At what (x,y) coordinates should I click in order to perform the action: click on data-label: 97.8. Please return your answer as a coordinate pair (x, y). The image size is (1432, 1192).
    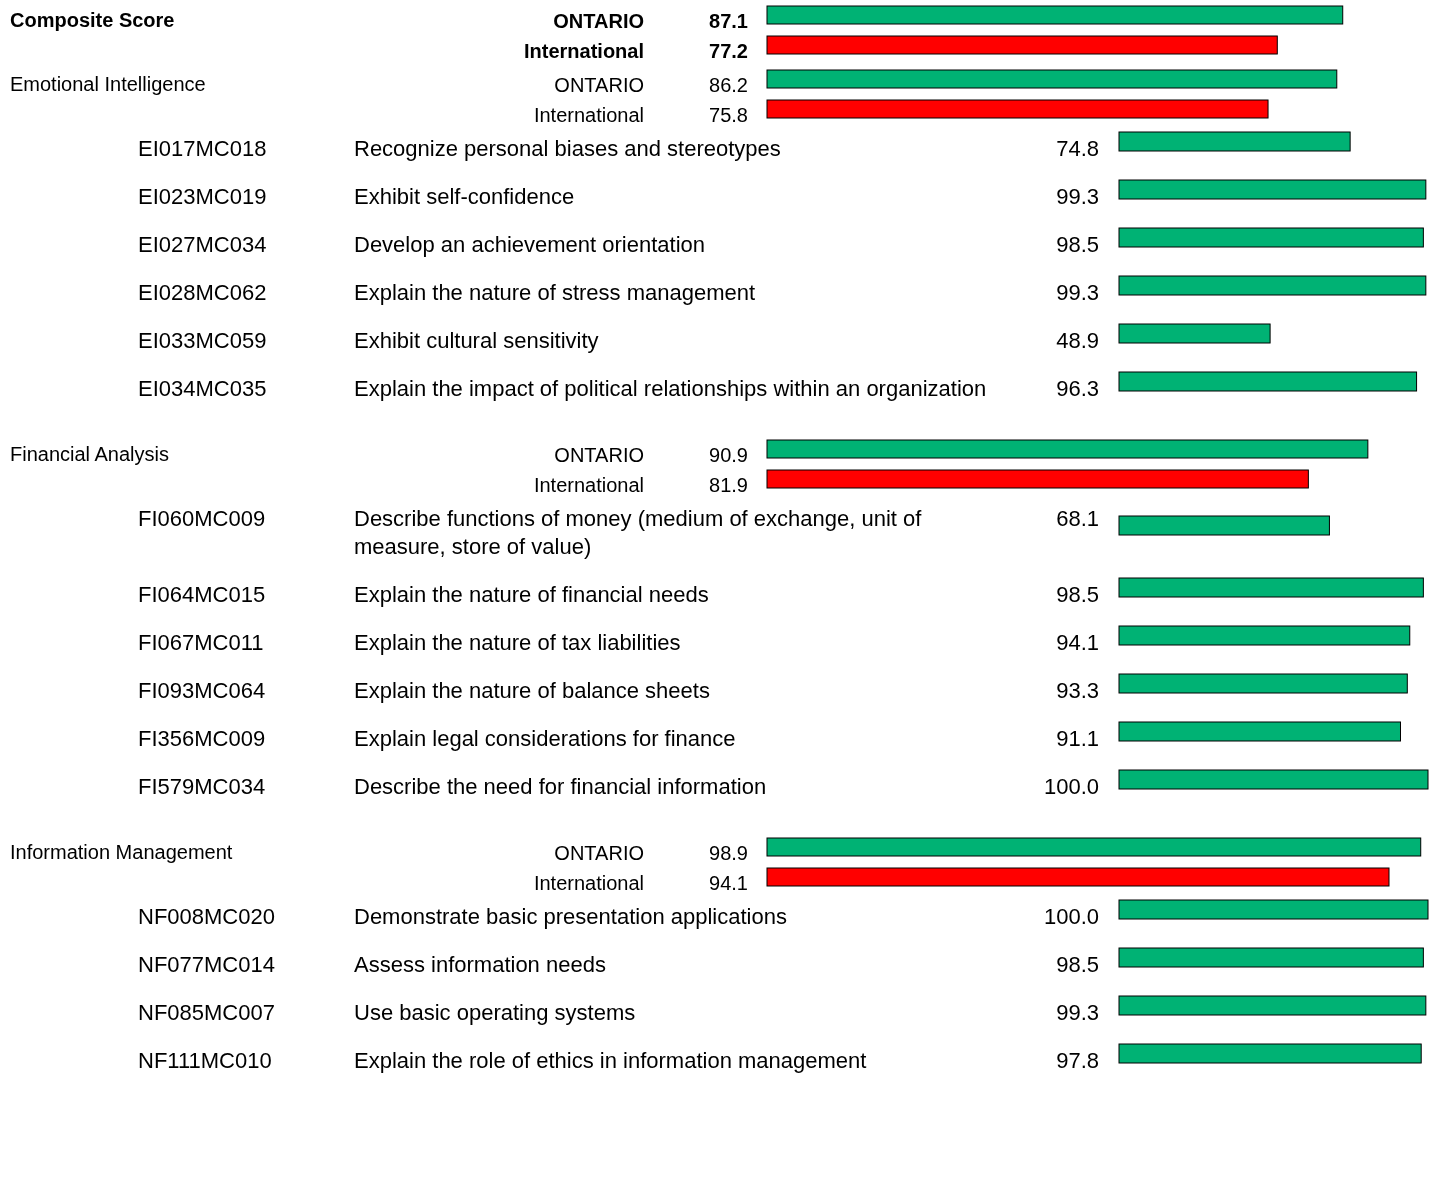
    Looking at the image, I should click on (1077, 1060).